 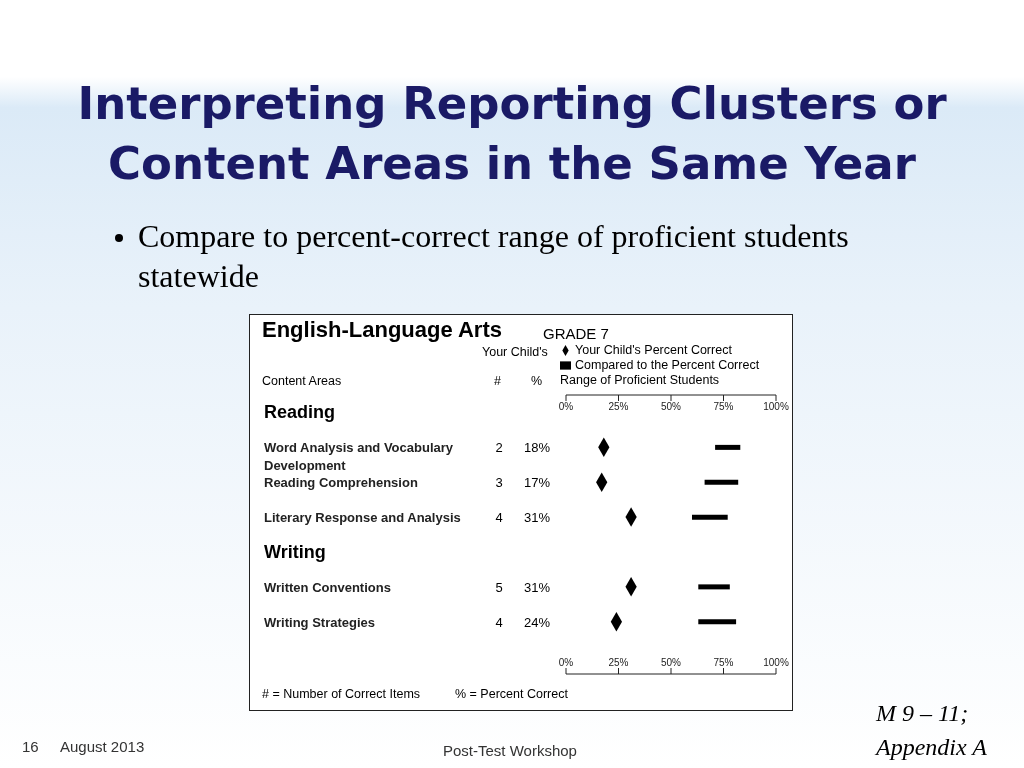 I want to click on y-tick-label: Written Conventions, so click(x=327, y=587).